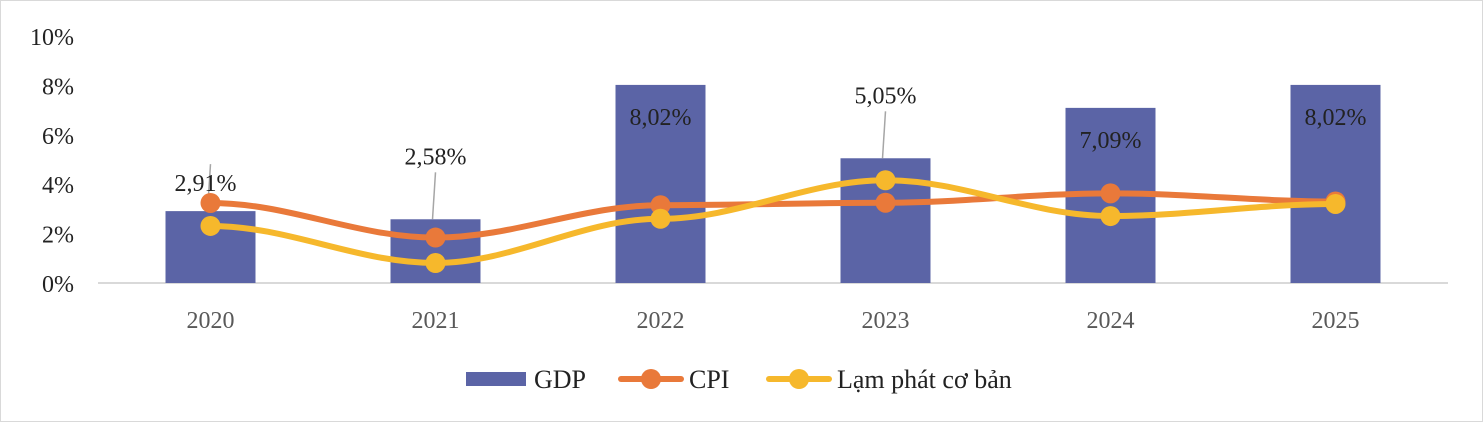 This screenshot has height=426, width=1483. I want to click on data-label-gdp: 2,58%, so click(436, 157).